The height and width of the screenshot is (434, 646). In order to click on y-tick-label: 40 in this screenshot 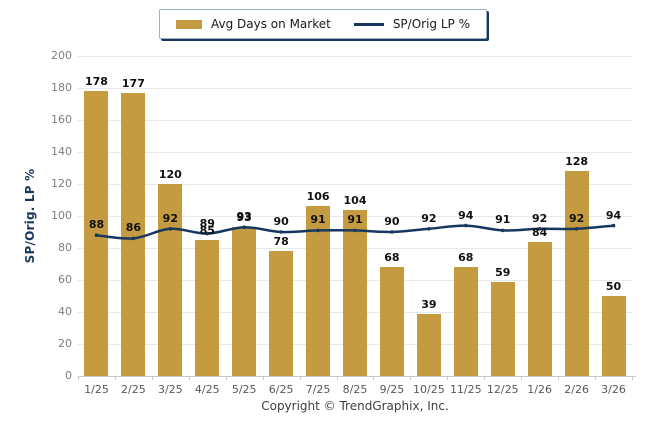, I will do `click(65, 311)`.